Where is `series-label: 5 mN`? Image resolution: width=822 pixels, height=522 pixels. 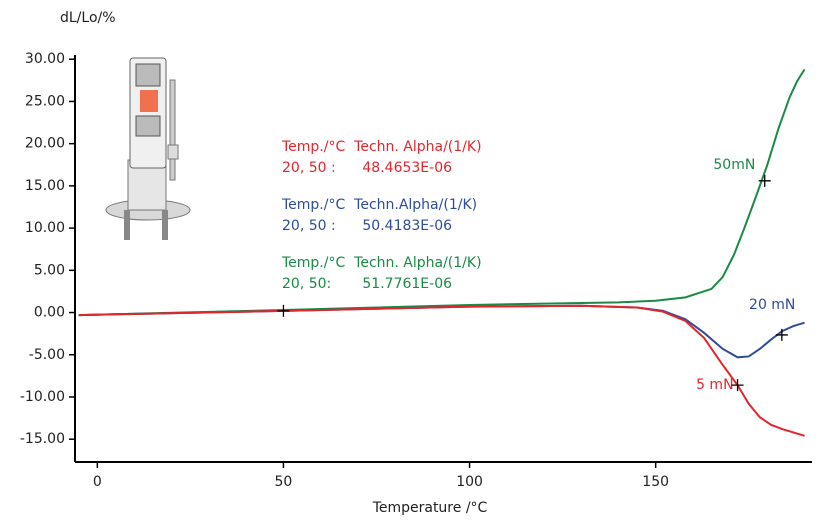
series-label: 5 mN is located at coordinates (714, 385).